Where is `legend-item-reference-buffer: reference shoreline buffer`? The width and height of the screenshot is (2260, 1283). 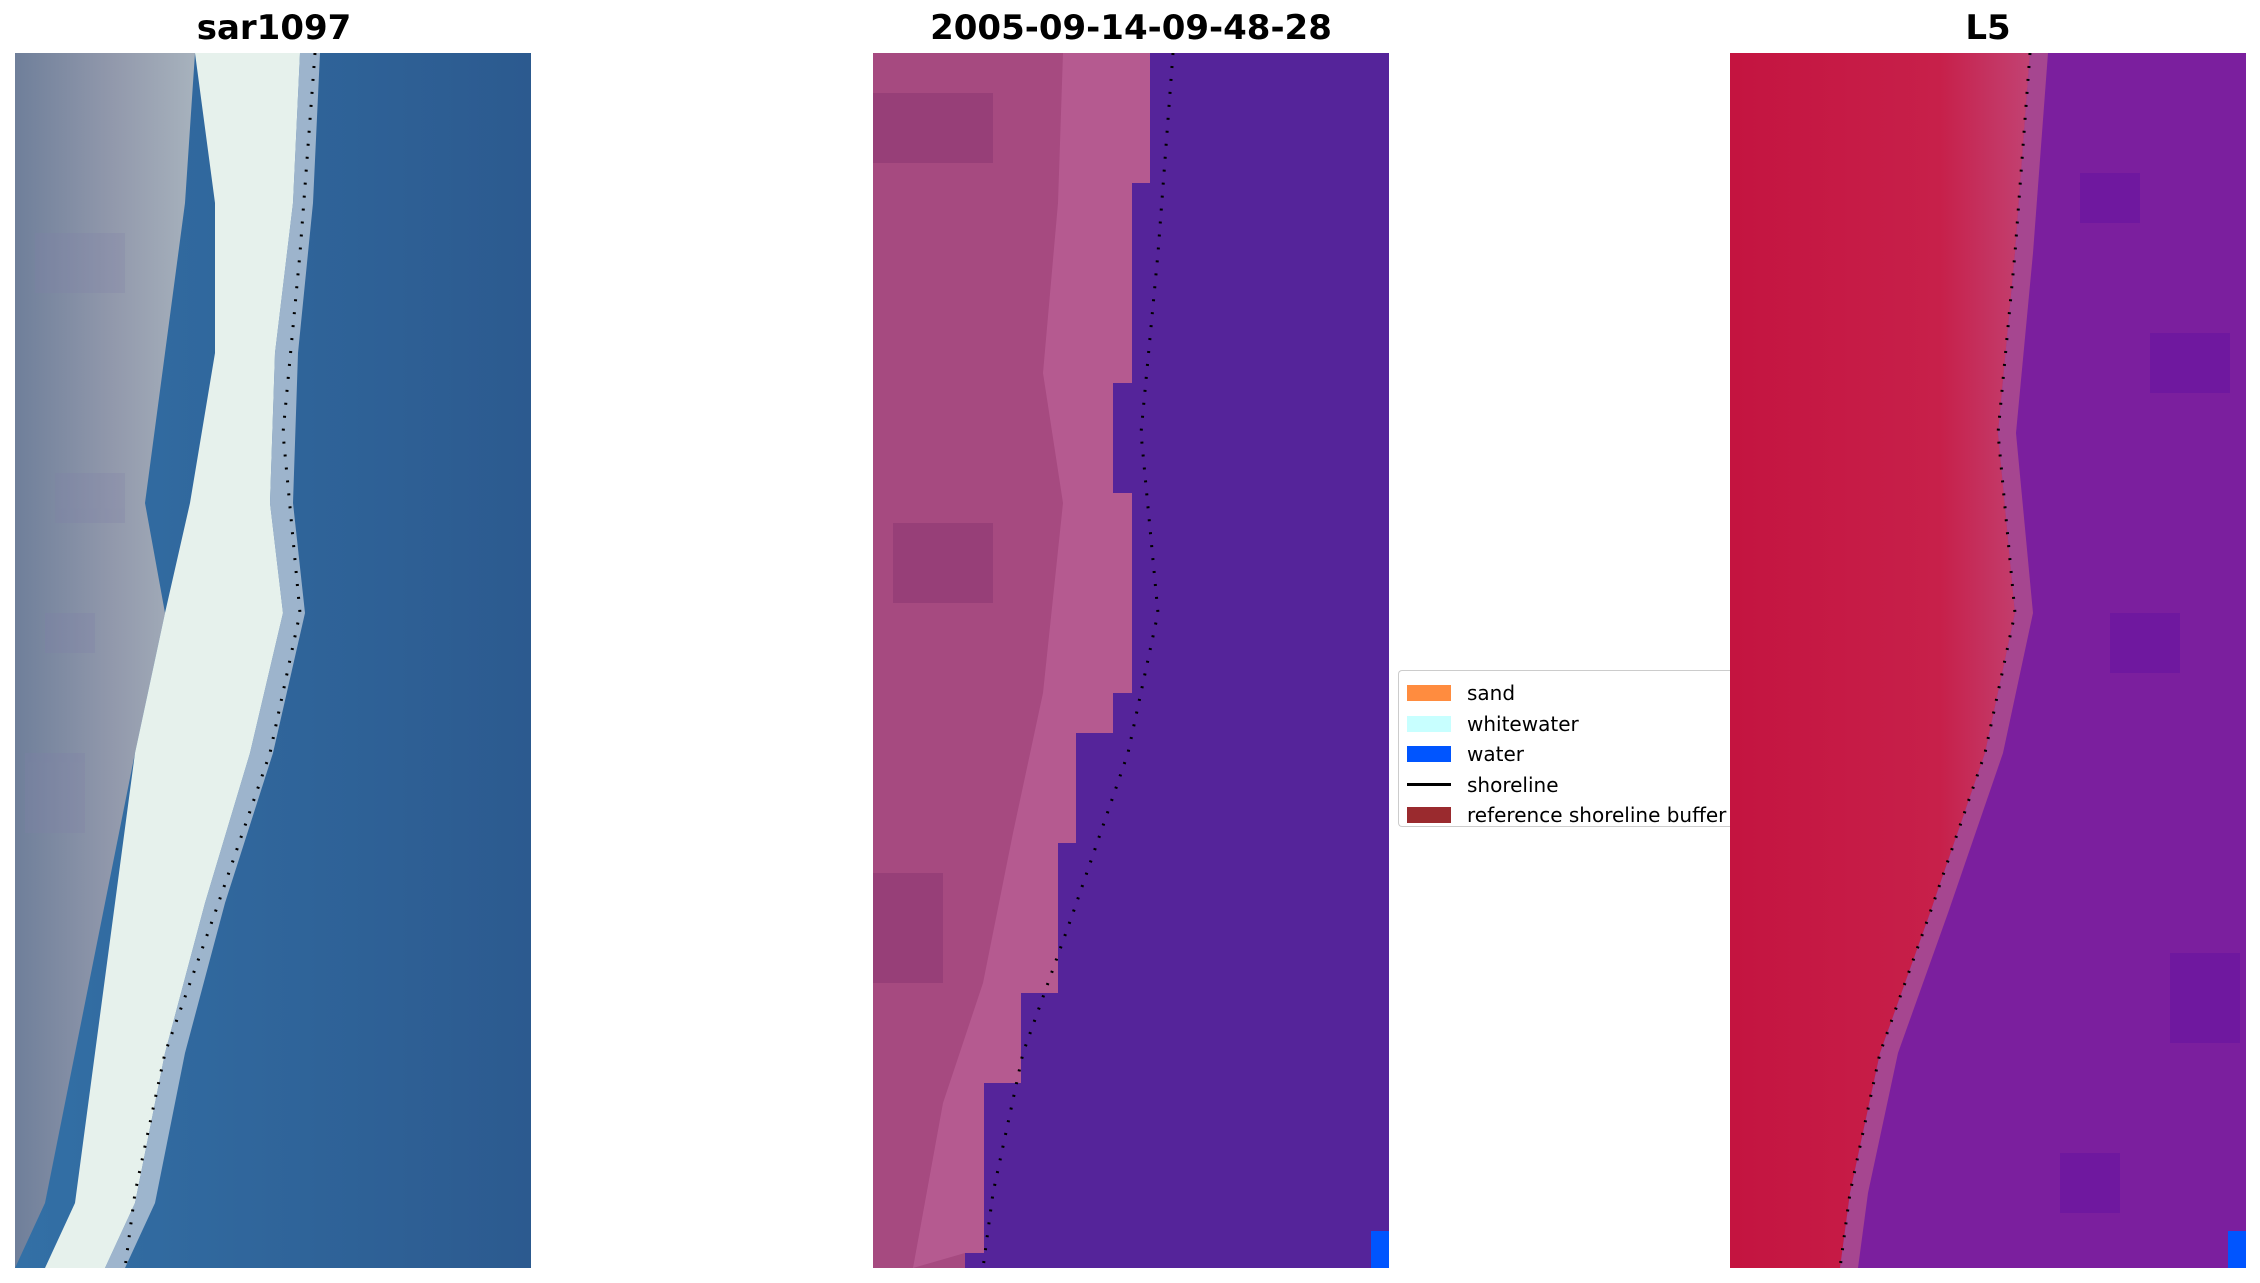 legend-item-reference-buffer: reference shoreline buffer is located at coordinates (1568, 813).